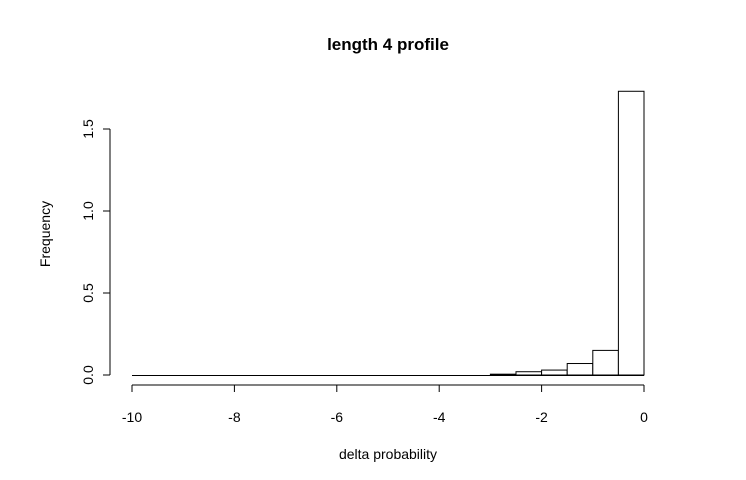 The height and width of the screenshot is (480, 746). I want to click on x-tick-label: -6, so click(337, 417).